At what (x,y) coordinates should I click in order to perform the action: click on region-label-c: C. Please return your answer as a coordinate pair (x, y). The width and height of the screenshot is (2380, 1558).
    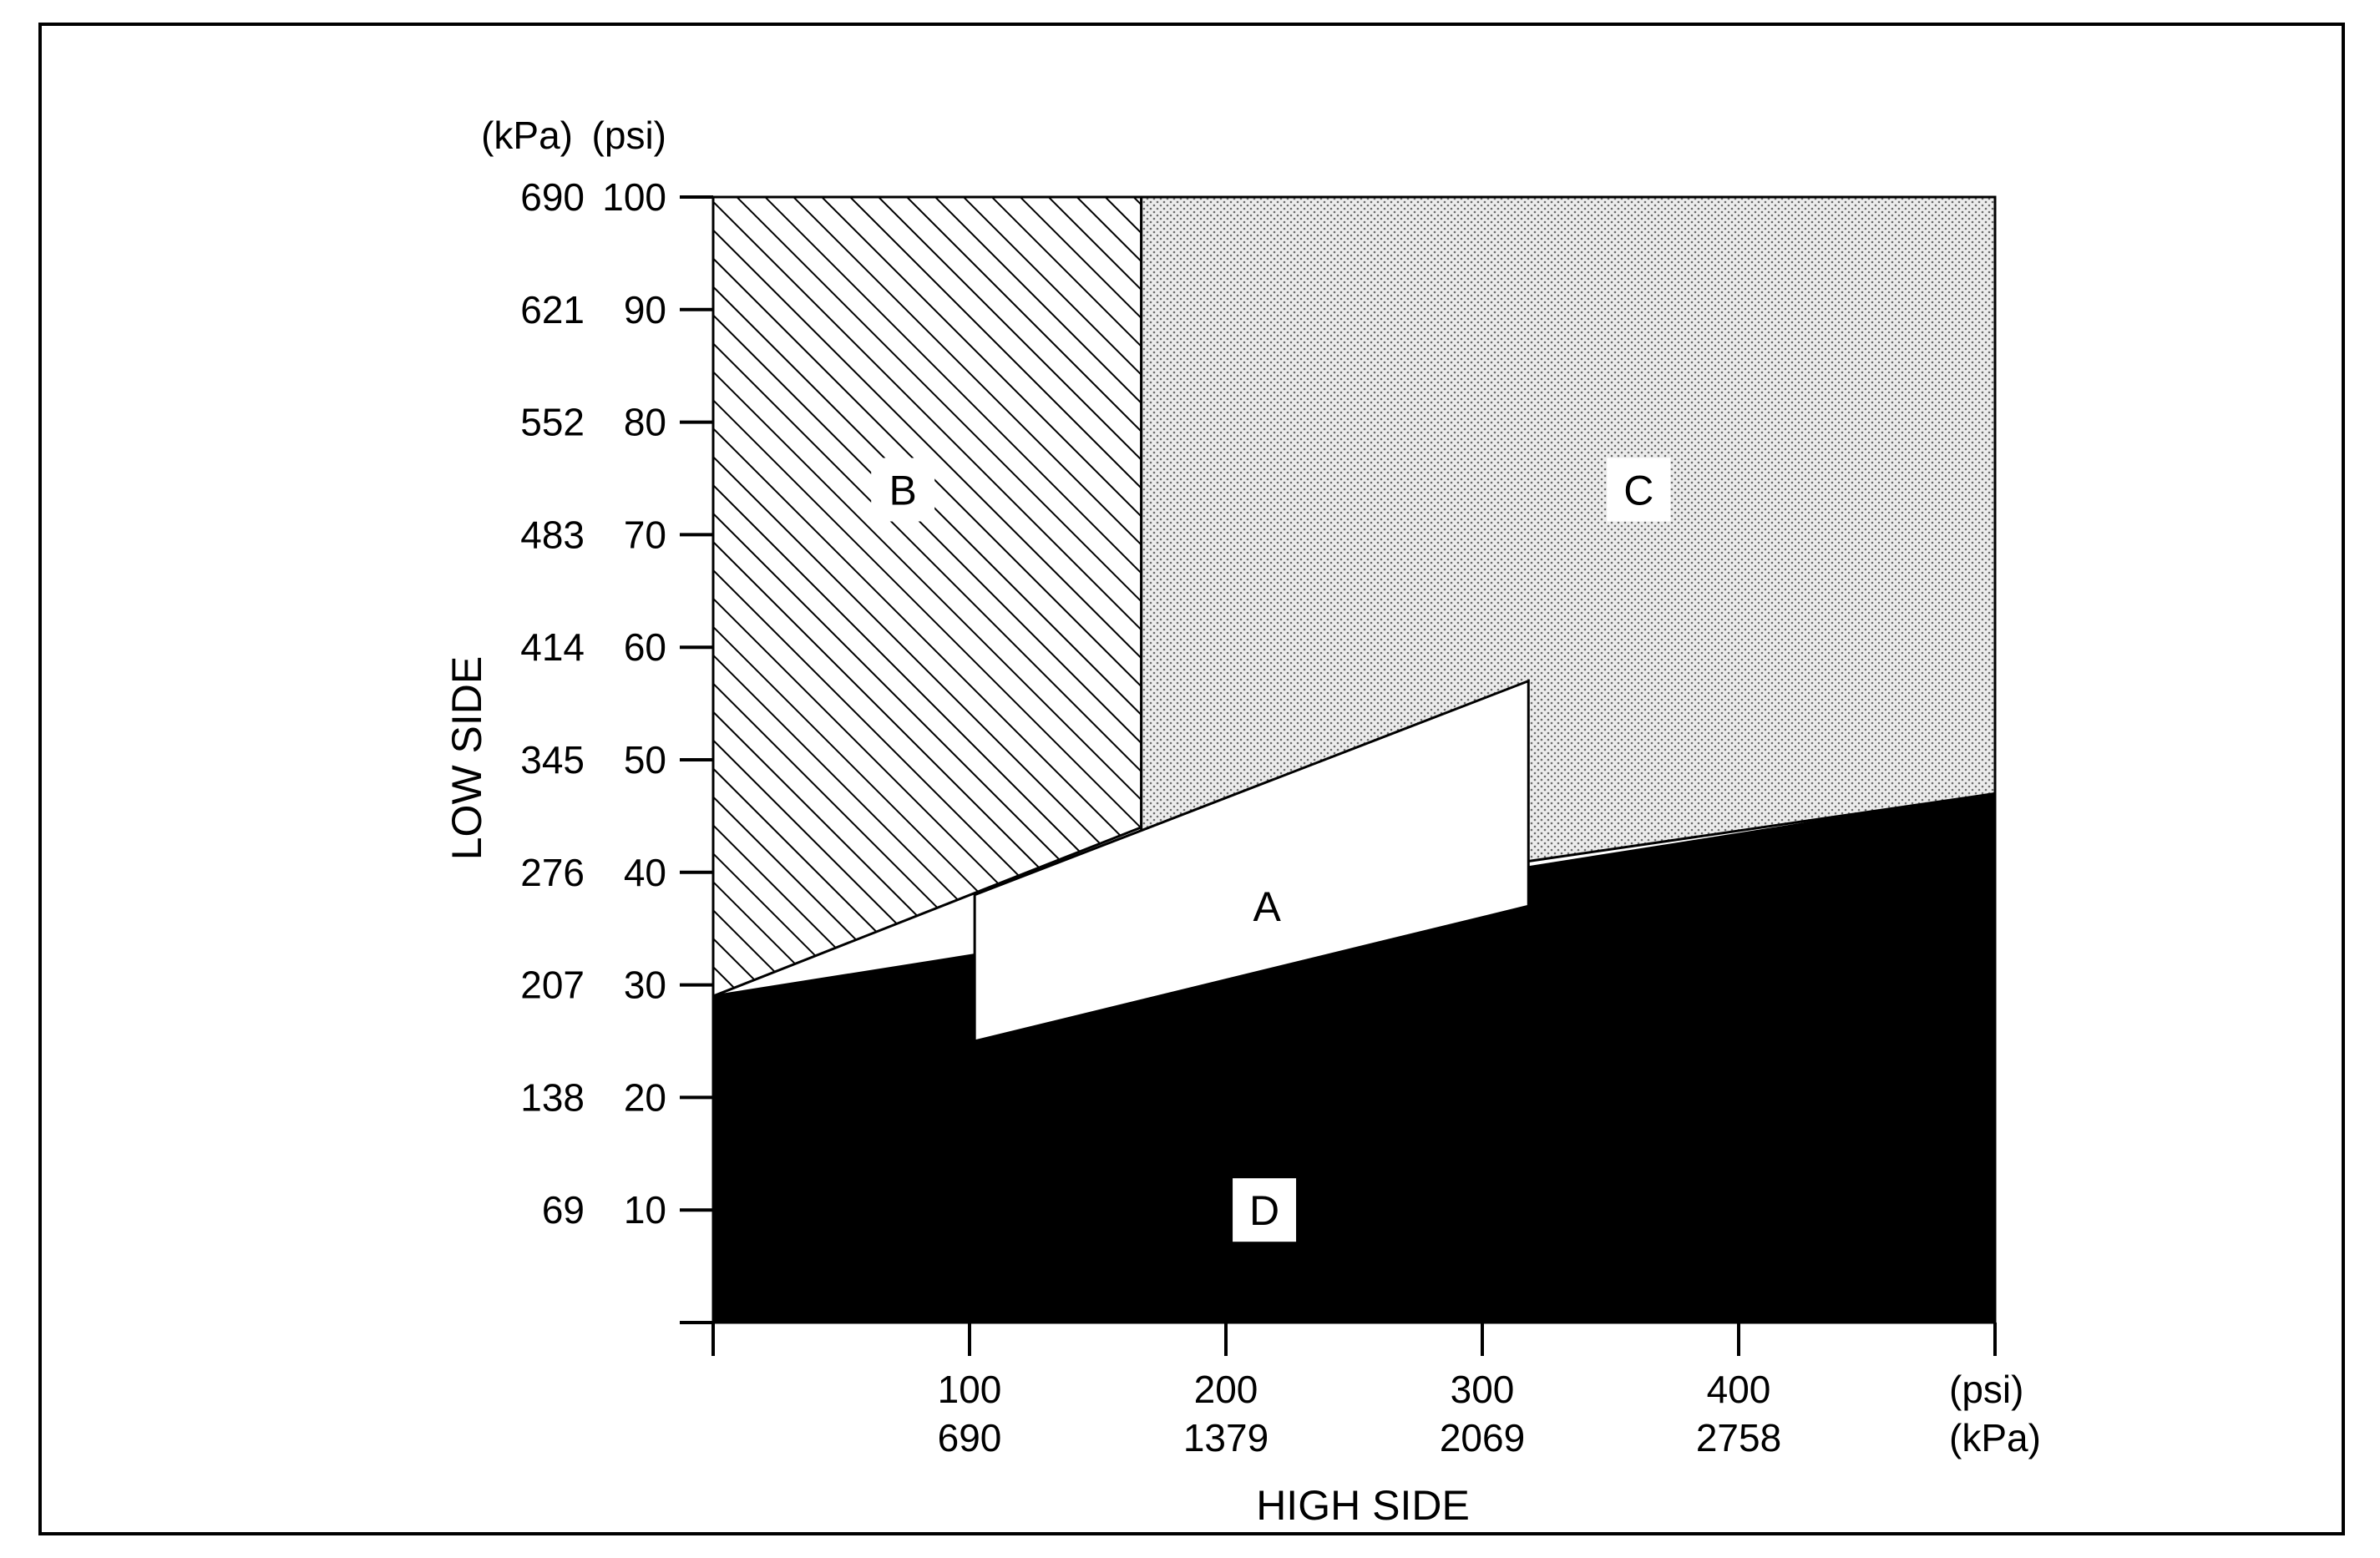
    Looking at the image, I should click on (1638, 490).